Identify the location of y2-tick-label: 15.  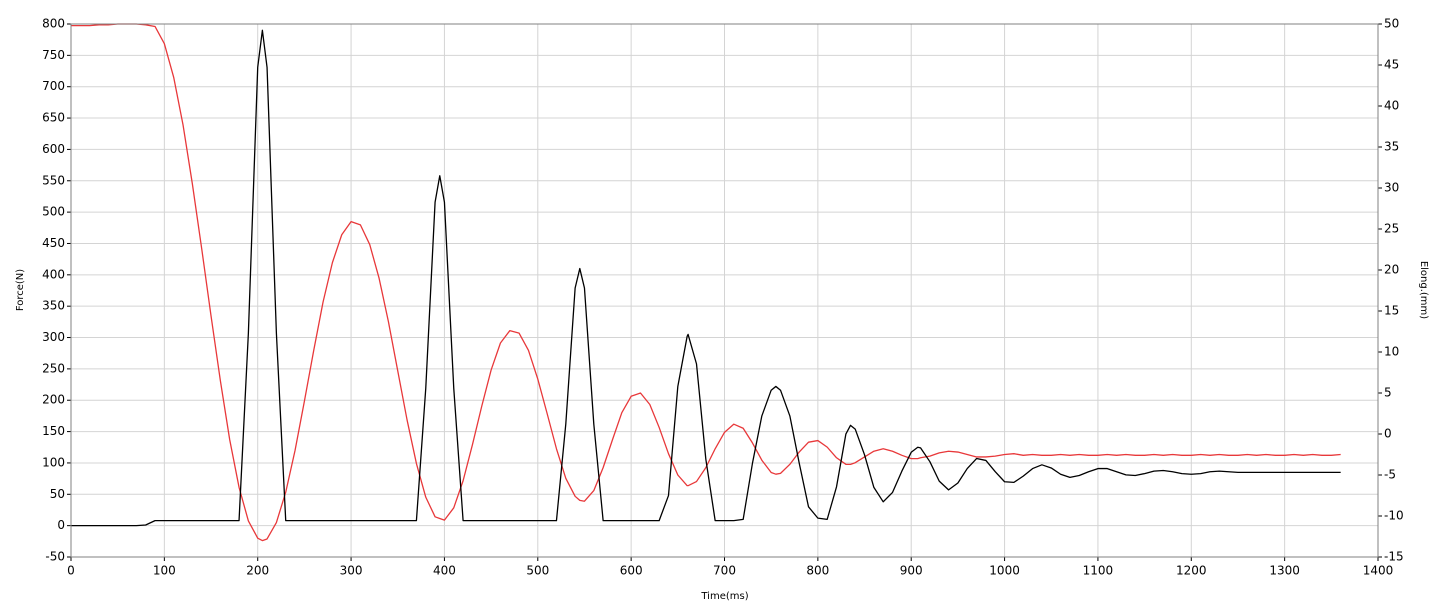
(1391, 311).